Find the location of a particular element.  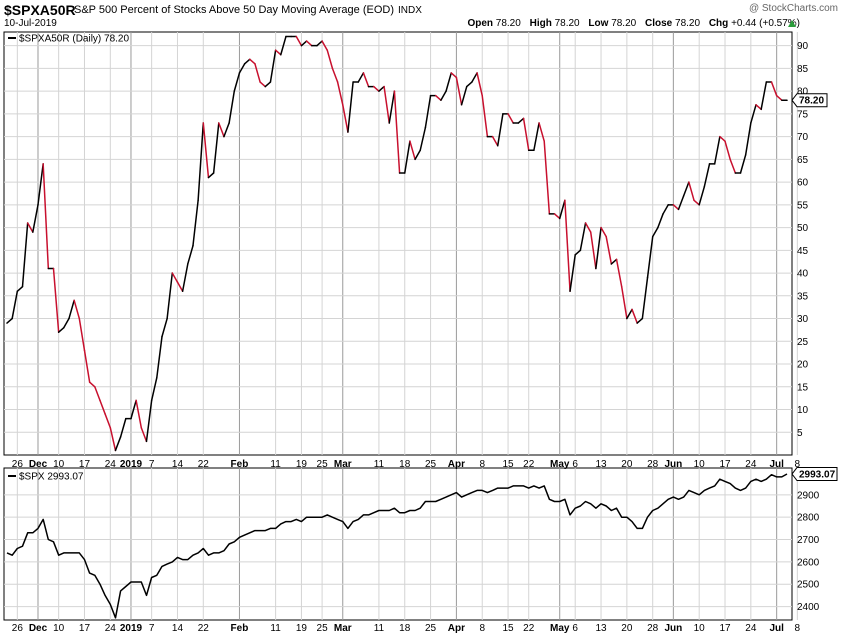

chg-value: +0.44 (+0.57%) is located at coordinates (765, 23).